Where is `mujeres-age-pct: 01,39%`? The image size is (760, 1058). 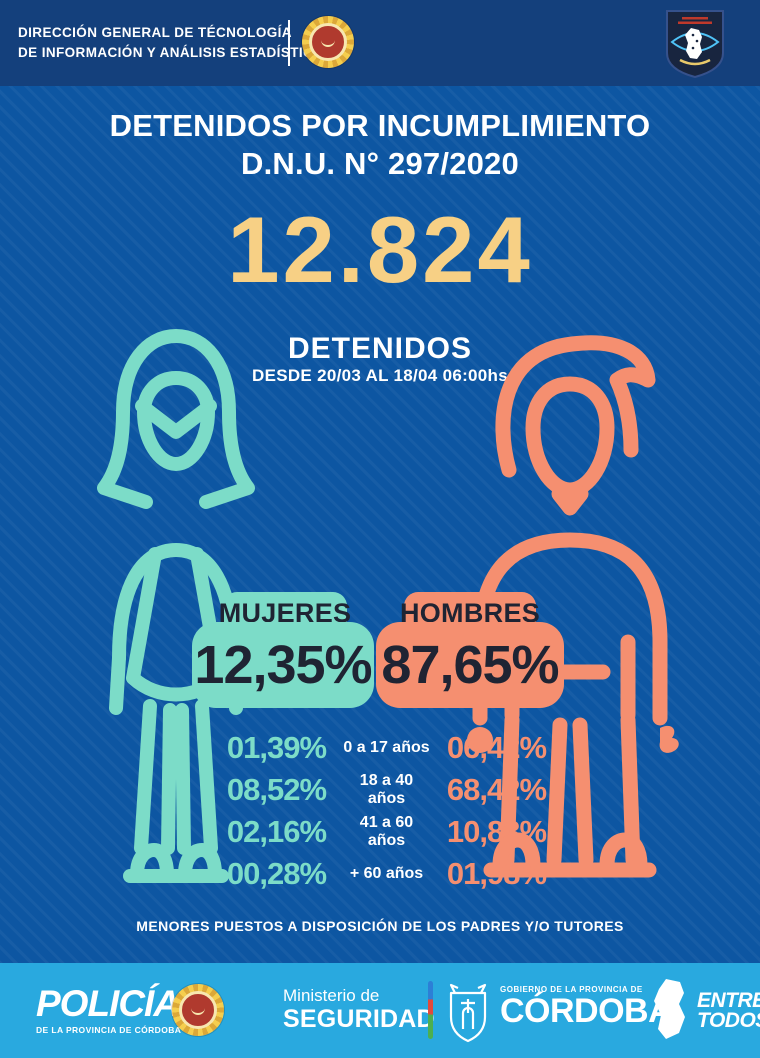
mujeres-age-pct: 01,39% is located at coordinates (276, 747).